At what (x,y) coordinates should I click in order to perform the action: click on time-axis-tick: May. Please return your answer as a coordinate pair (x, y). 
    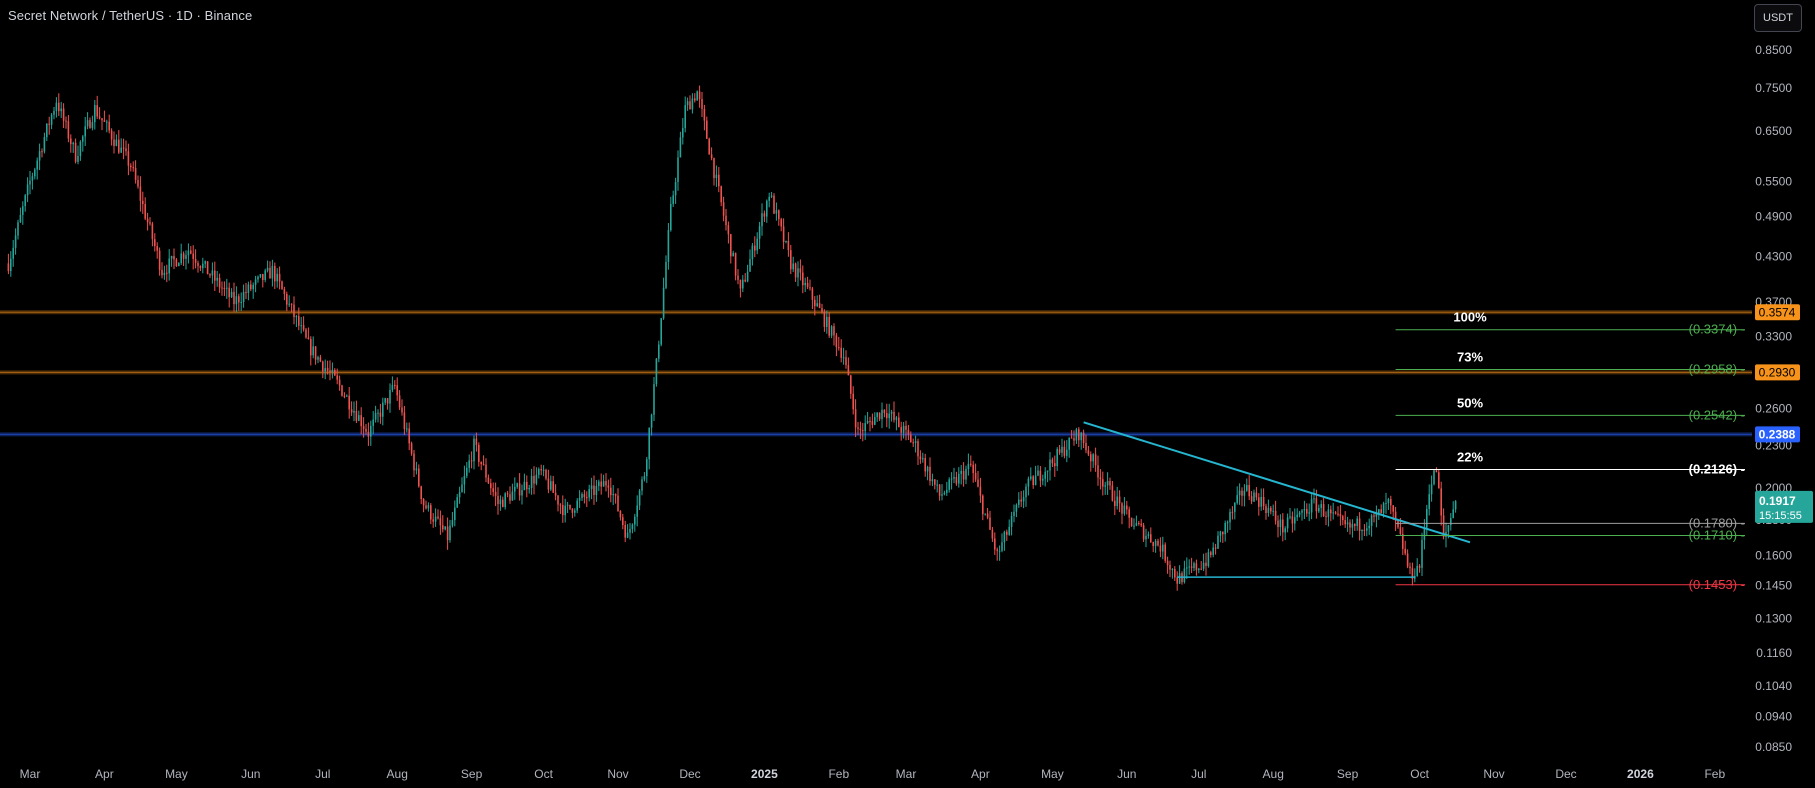
    Looking at the image, I should click on (1052, 774).